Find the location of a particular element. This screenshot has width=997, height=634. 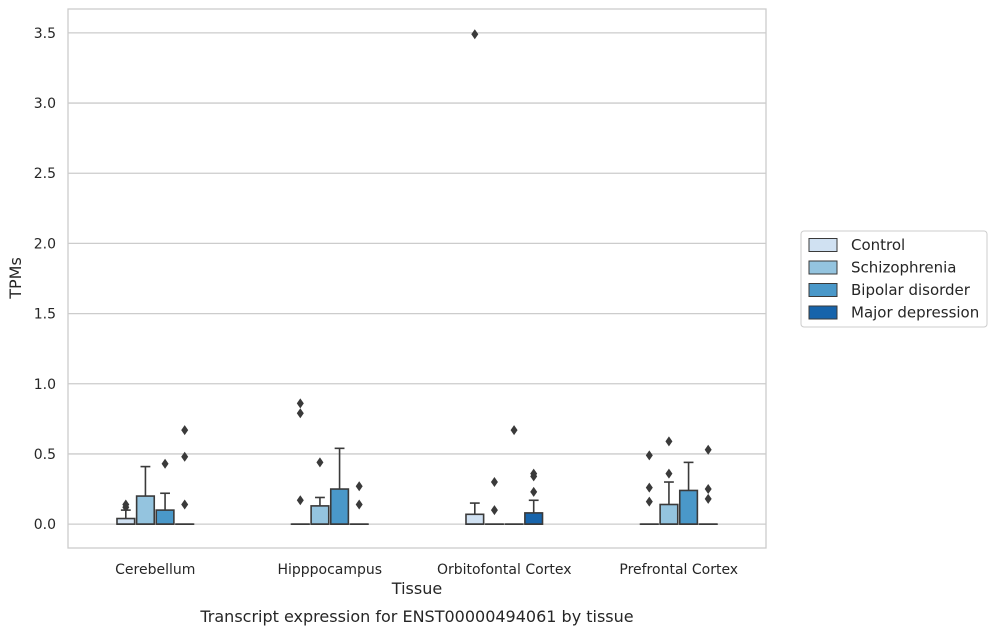

legend-frame is located at coordinates (894, 279).